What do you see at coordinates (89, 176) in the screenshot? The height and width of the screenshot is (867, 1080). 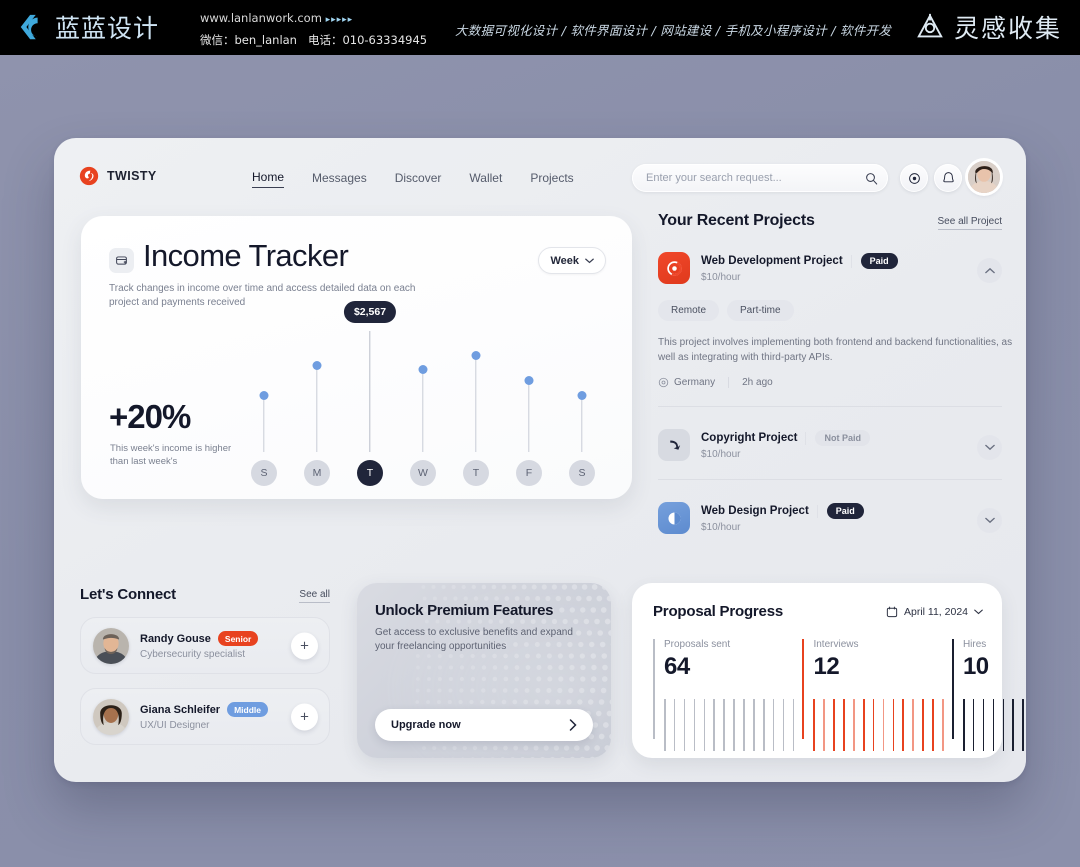 I see `twisty-logo-icon` at bounding box center [89, 176].